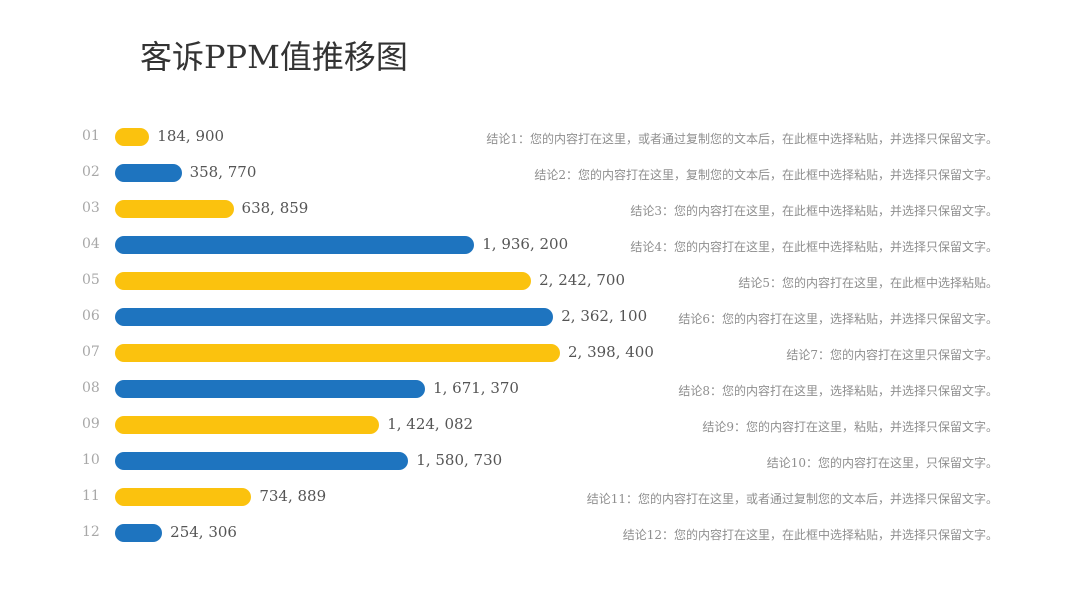 The width and height of the screenshot is (1080, 608). Describe the element at coordinates (892, 355) in the screenshot. I see `annotation-text: 结论7：您的内容打在这里只保留文字。` at that location.